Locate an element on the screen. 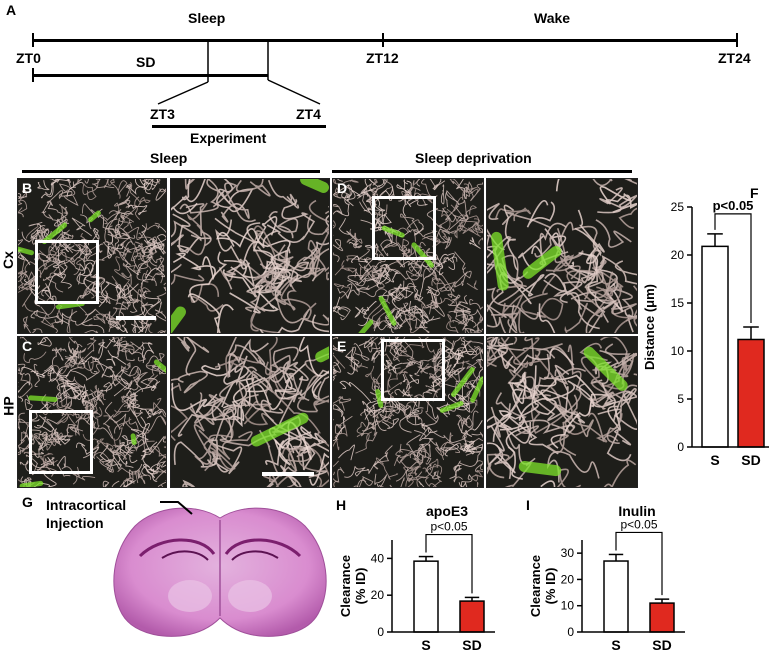 The image size is (777, 656). y-tick-label: 40 is located at coordinates (378, 558).